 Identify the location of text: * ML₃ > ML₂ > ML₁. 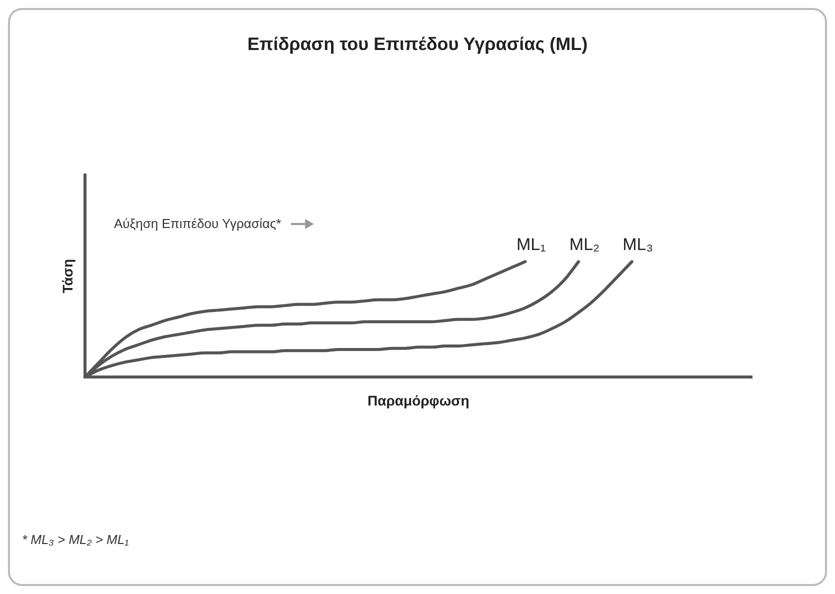
(75, 539).